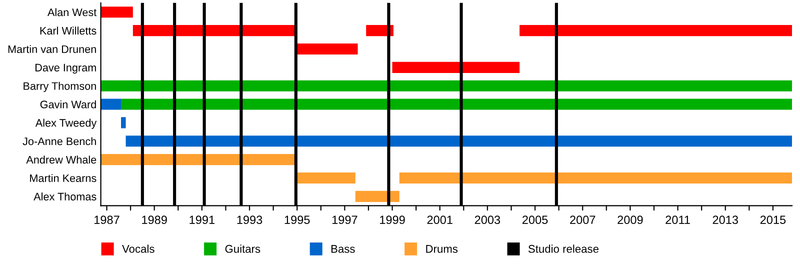 The width and height of the screenshot is (800, 265). What do you see at coordinates (107, 220) in the screenshot?
I see `x-tick-label: 1987` at bounding box center [107, 220].